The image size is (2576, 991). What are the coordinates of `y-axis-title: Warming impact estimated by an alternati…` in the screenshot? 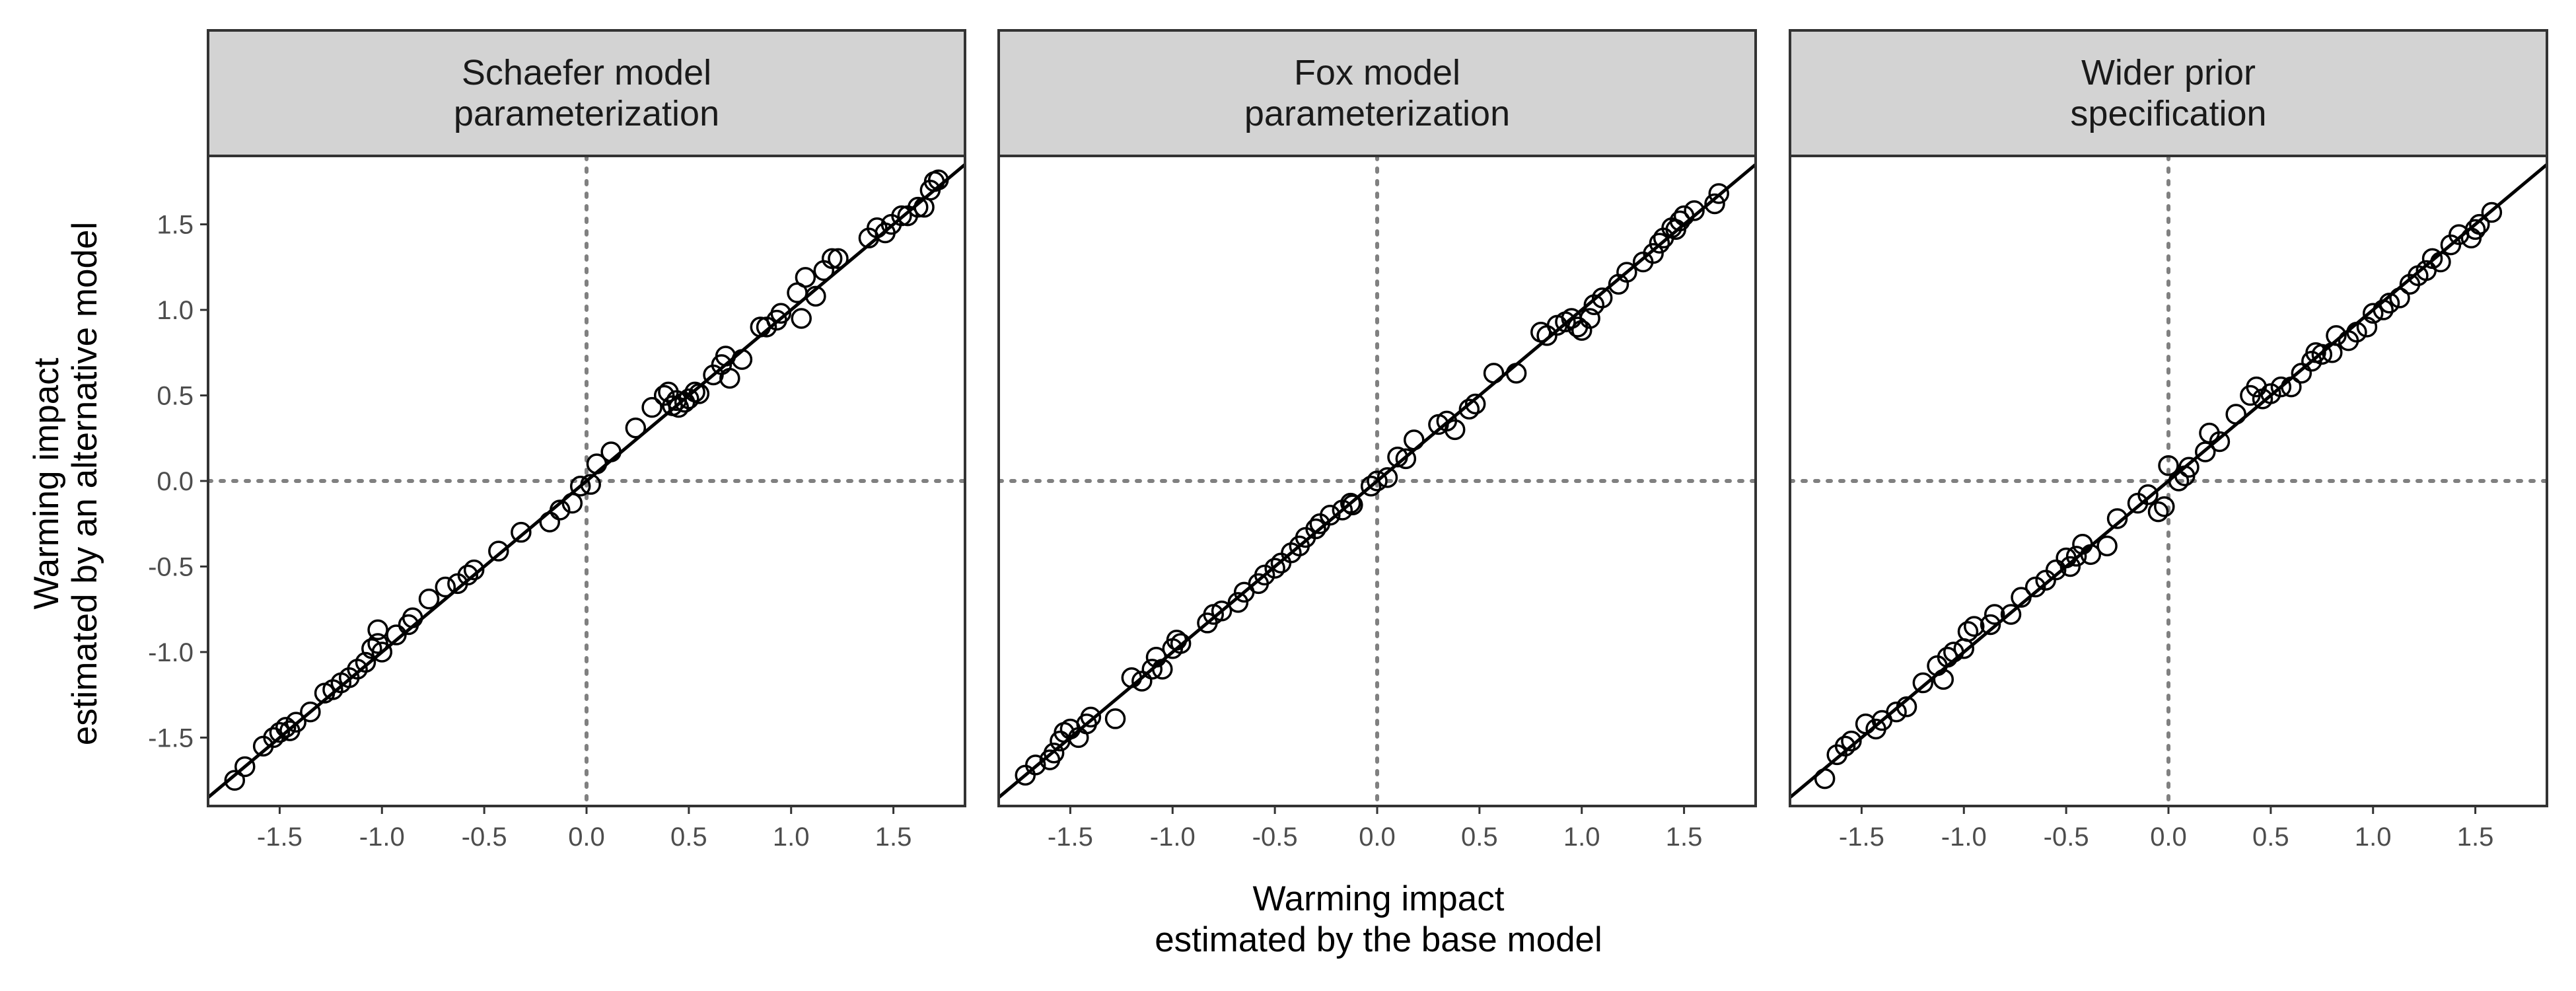 It's located at (66, 484).